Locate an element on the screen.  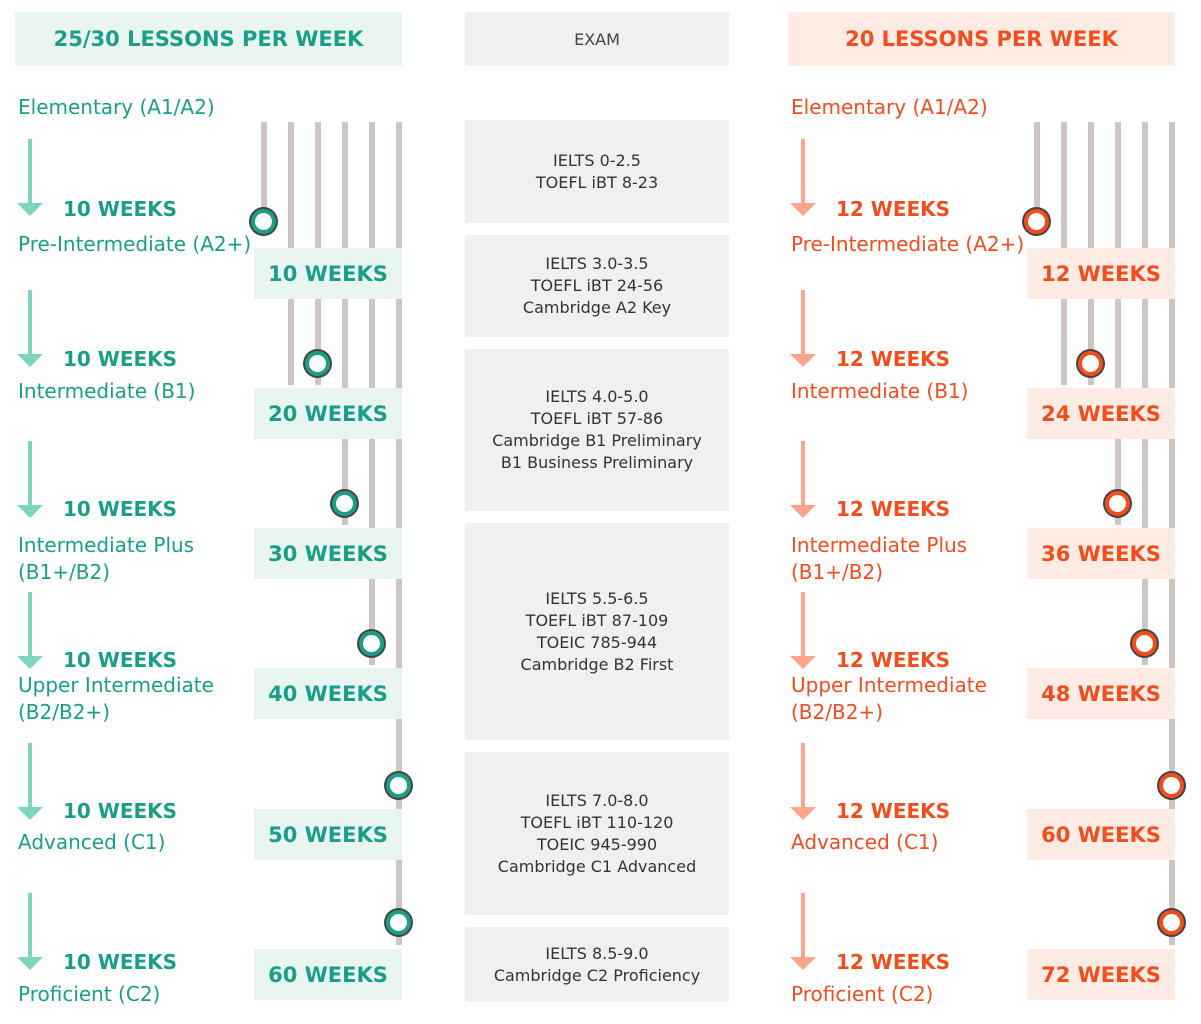
exam-line: TOEFL iBT 57-86 is located at coordinates (597, 418).